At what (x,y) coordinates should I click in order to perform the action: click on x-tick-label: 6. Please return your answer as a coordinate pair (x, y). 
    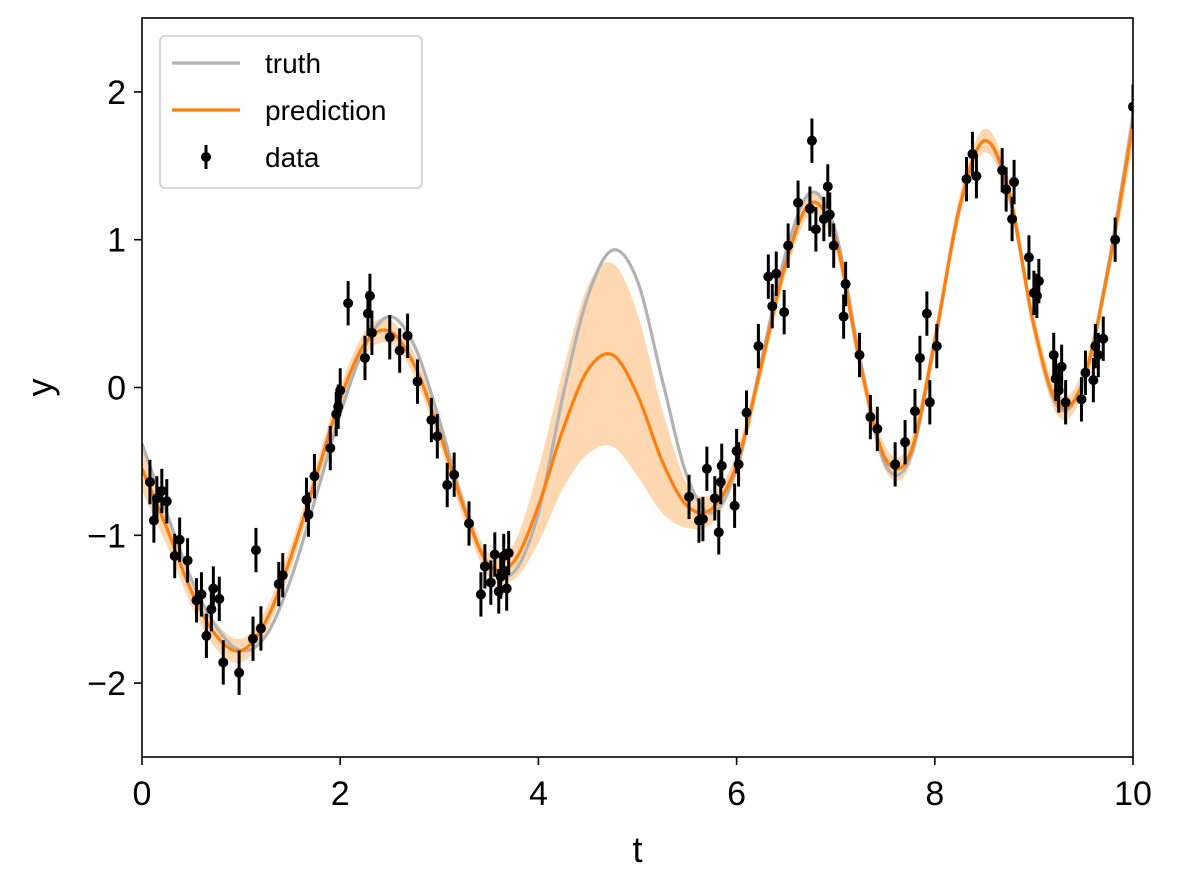
    Looking at the image, I should click on (736, 794).